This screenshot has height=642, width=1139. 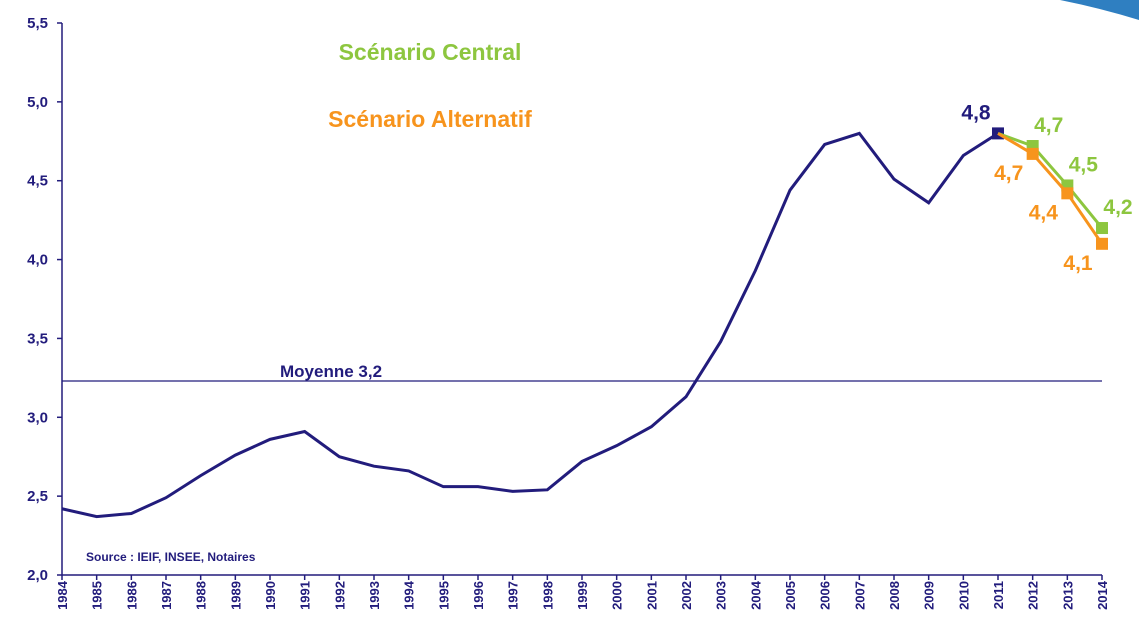 I want to click on y-tick-label: 5,5, so click(x=37, y=23).